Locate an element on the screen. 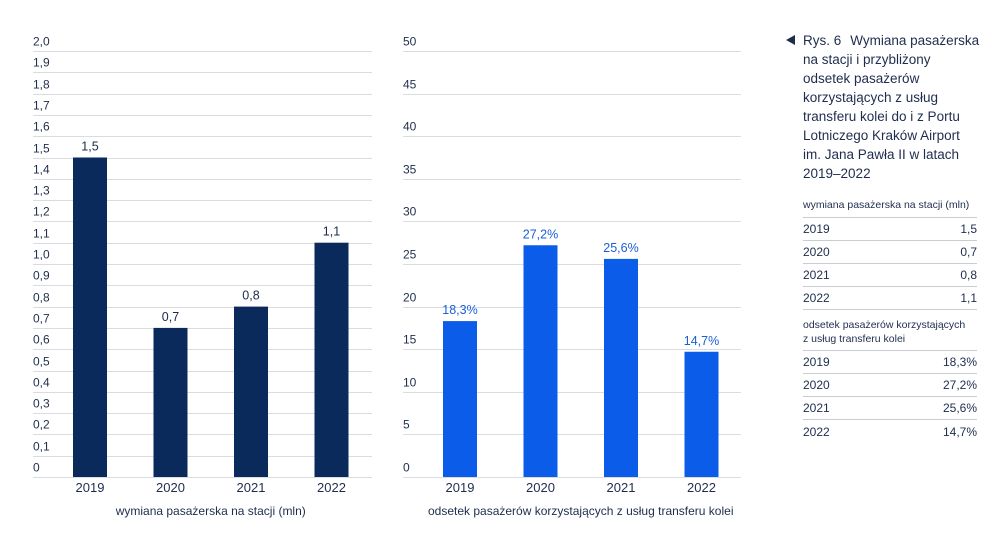 The height and width of the screenshot is (542, 1000). y-tick-label: 0,3 is located at coordinates (41, 404).